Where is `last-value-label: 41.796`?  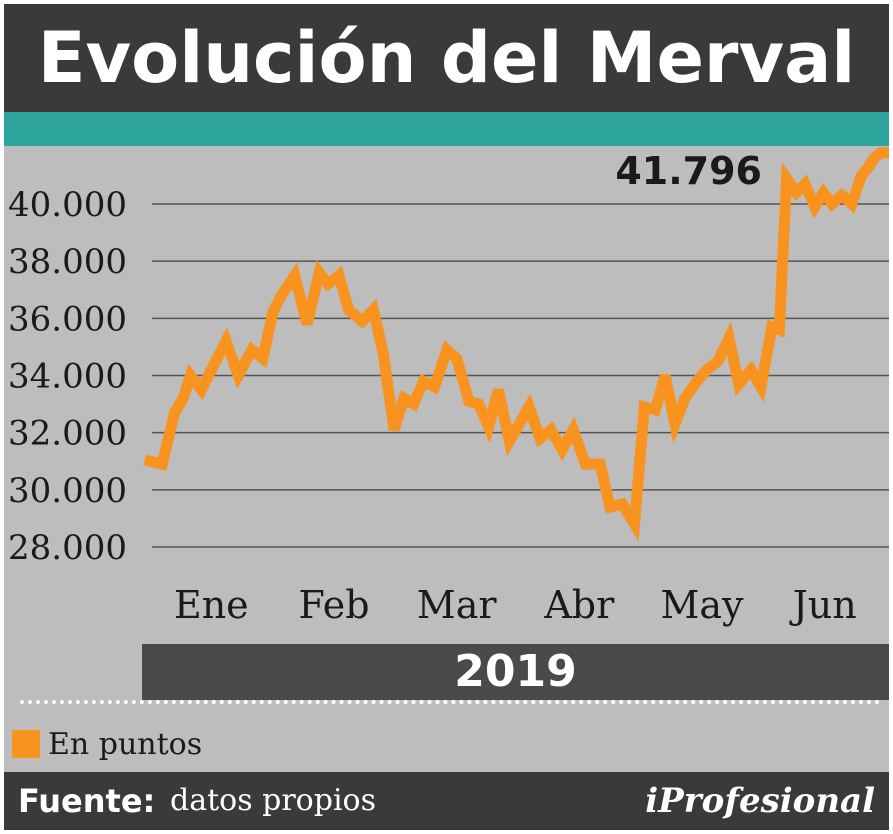
last-value-label: 41.796 is located at coordinates (688, 171).